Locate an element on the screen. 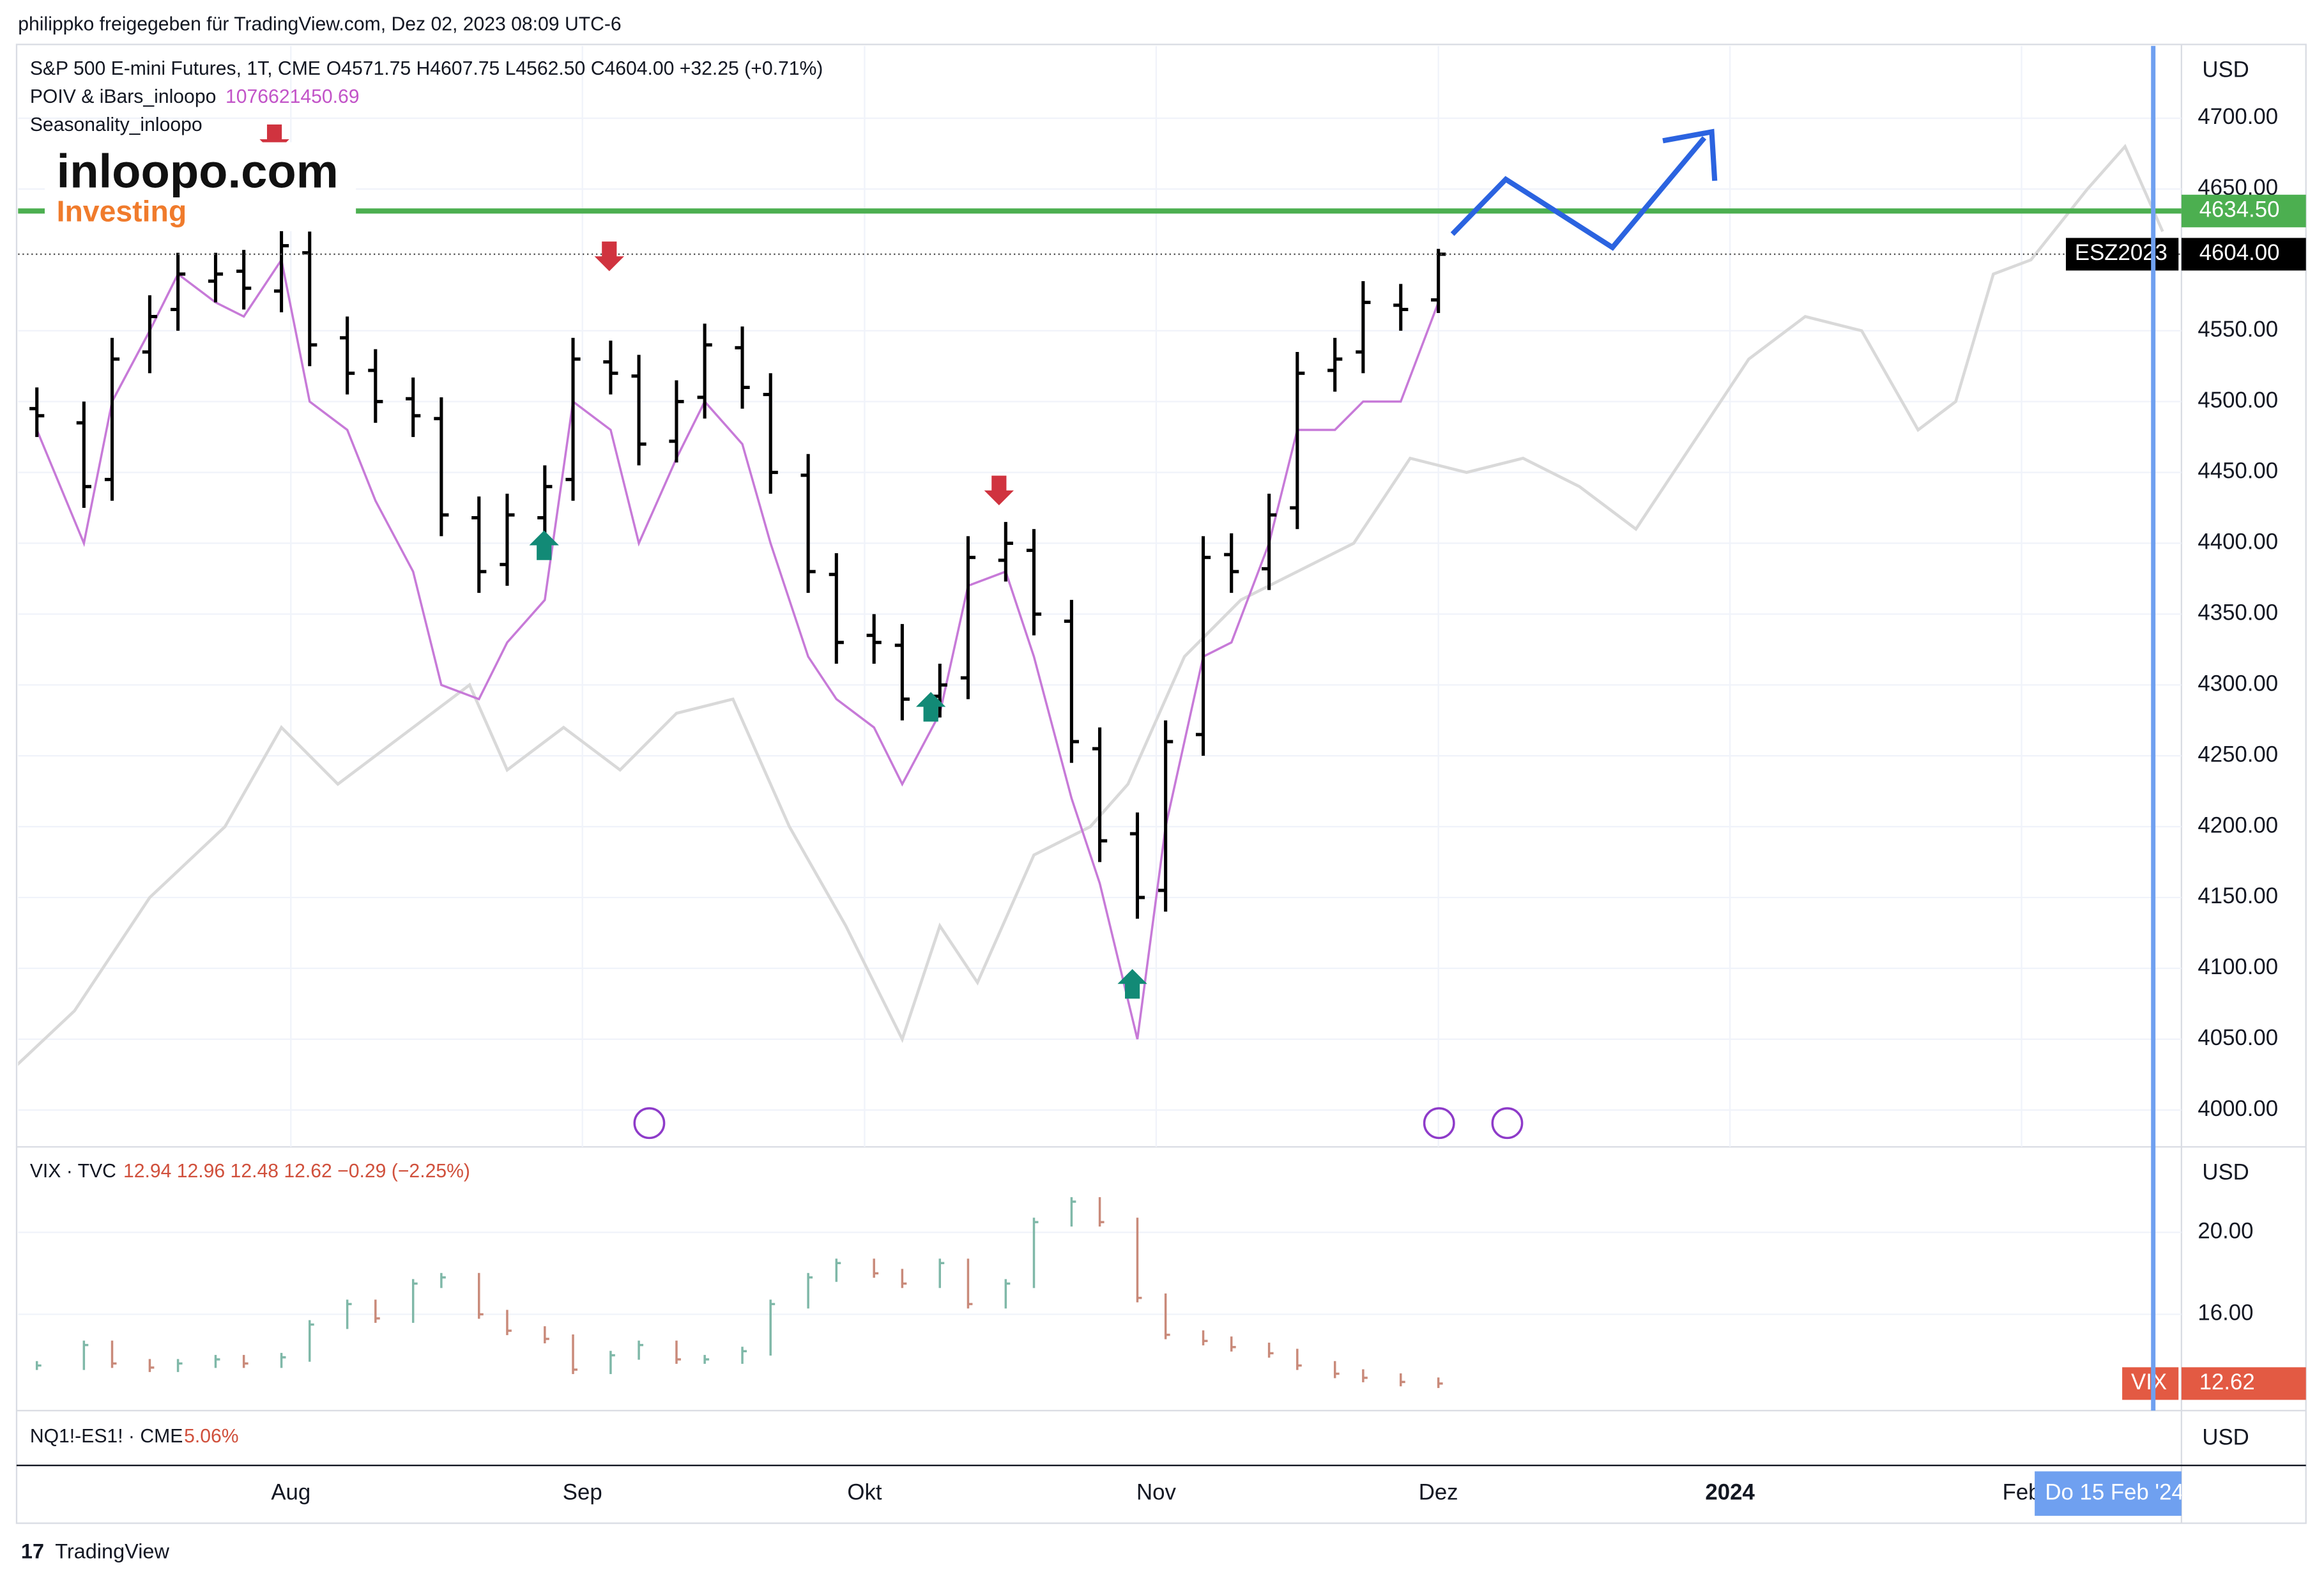 Image resolution: width=2324 pixels, height=1581 pixels. symbol-label: VIX is located at coordinates (2149, 1382).